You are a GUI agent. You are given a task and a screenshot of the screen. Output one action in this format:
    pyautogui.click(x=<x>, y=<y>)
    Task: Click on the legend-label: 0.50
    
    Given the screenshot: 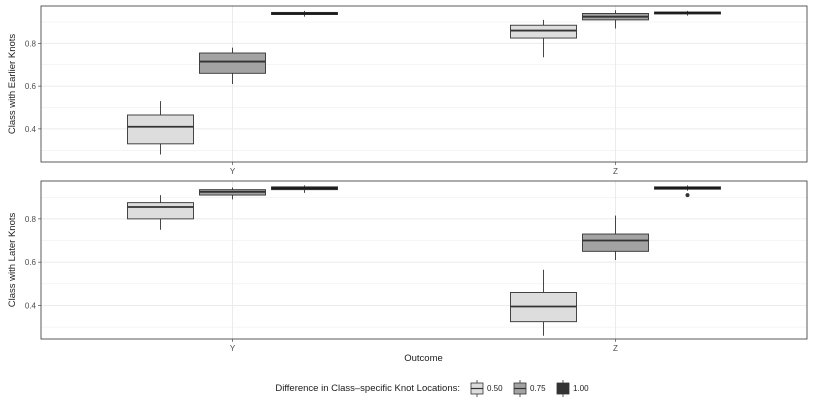 What is the action you would take?
    pyautogui.click(x=495, y=388)
    